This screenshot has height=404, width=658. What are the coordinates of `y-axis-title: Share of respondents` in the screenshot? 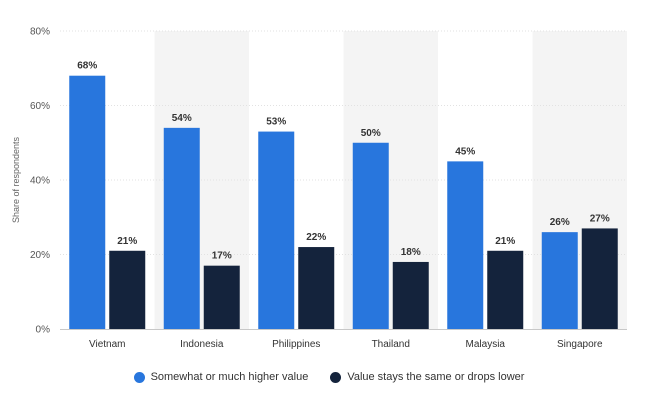 It's located at (16, 179).